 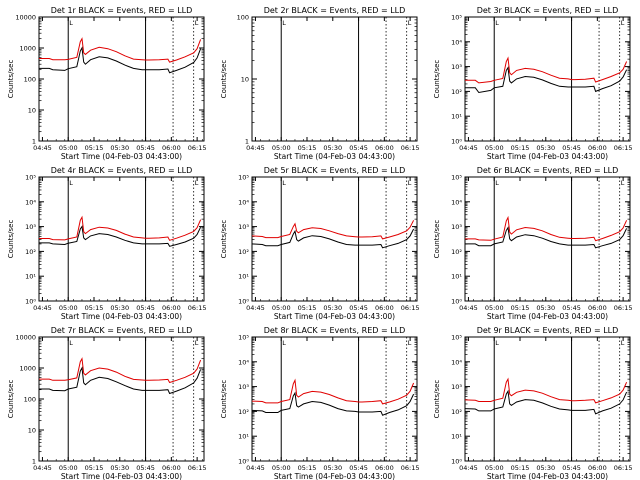 I want to click on y-tick-label: 10, so click(x=245, y=80).